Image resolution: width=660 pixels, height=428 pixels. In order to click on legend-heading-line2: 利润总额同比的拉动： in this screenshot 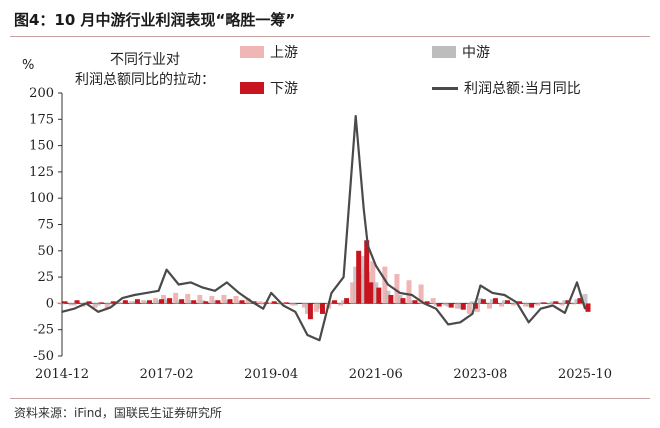, I will do `click(145, 80)`.